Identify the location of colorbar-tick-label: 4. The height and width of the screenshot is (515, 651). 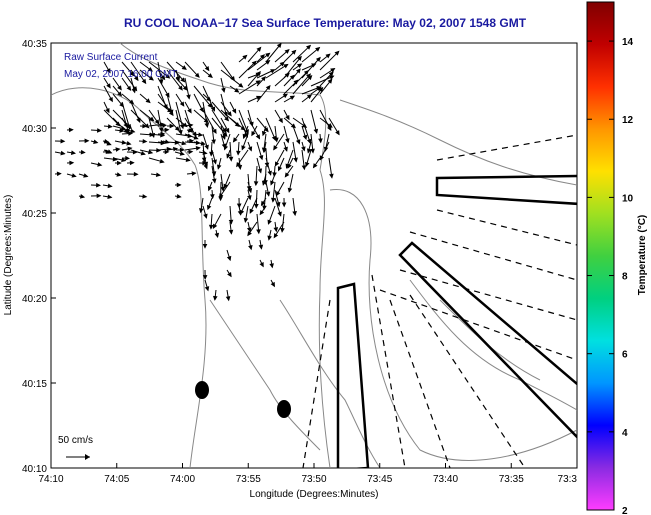
(625, 433).